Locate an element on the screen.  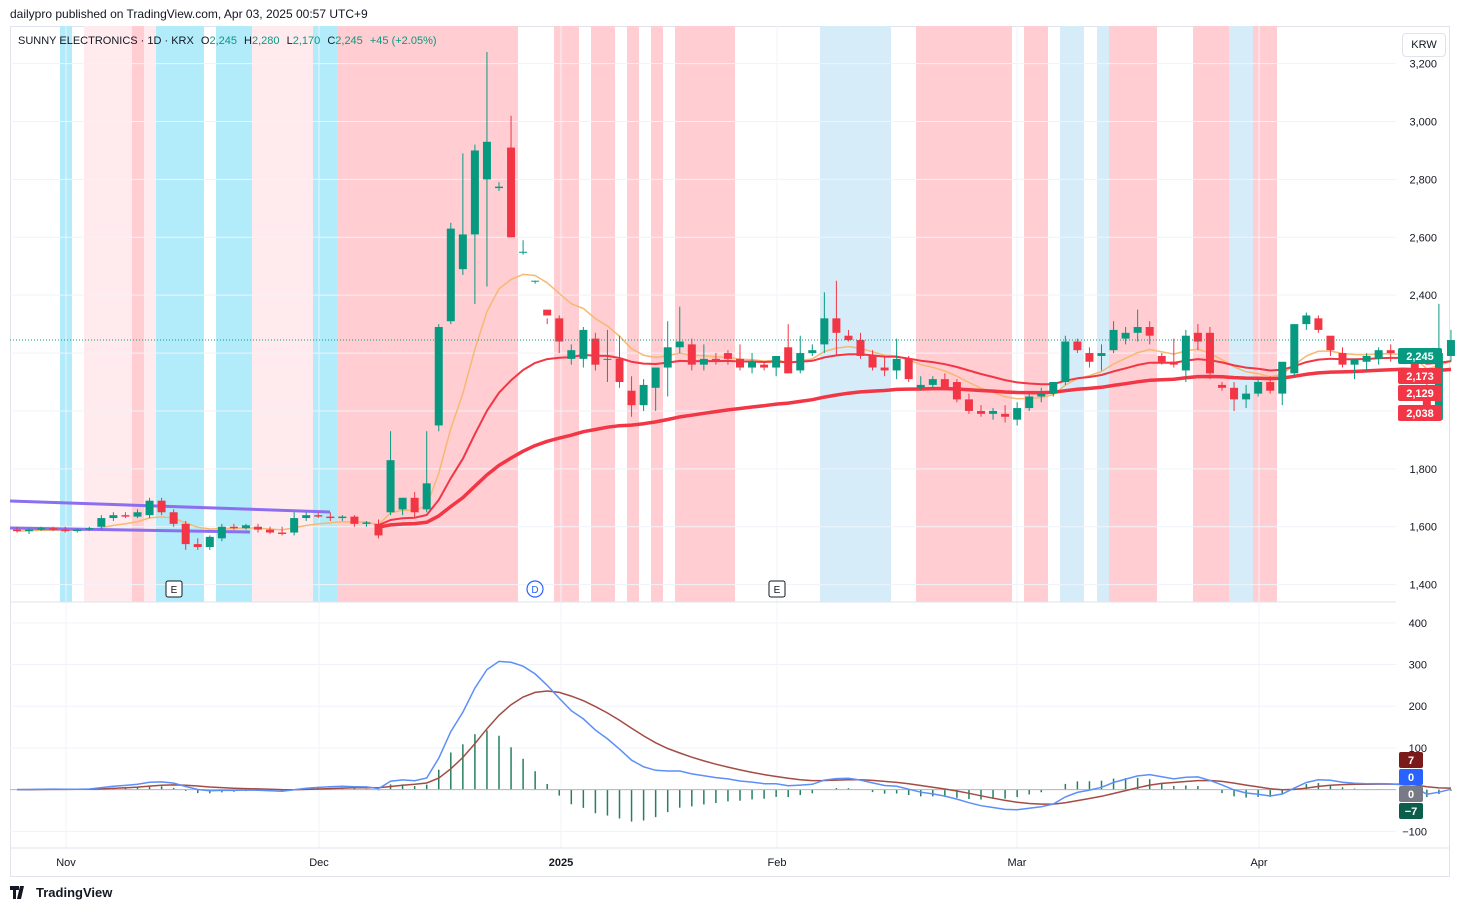
footer-brand-label: TradingView is located at coordinates (74, 892).